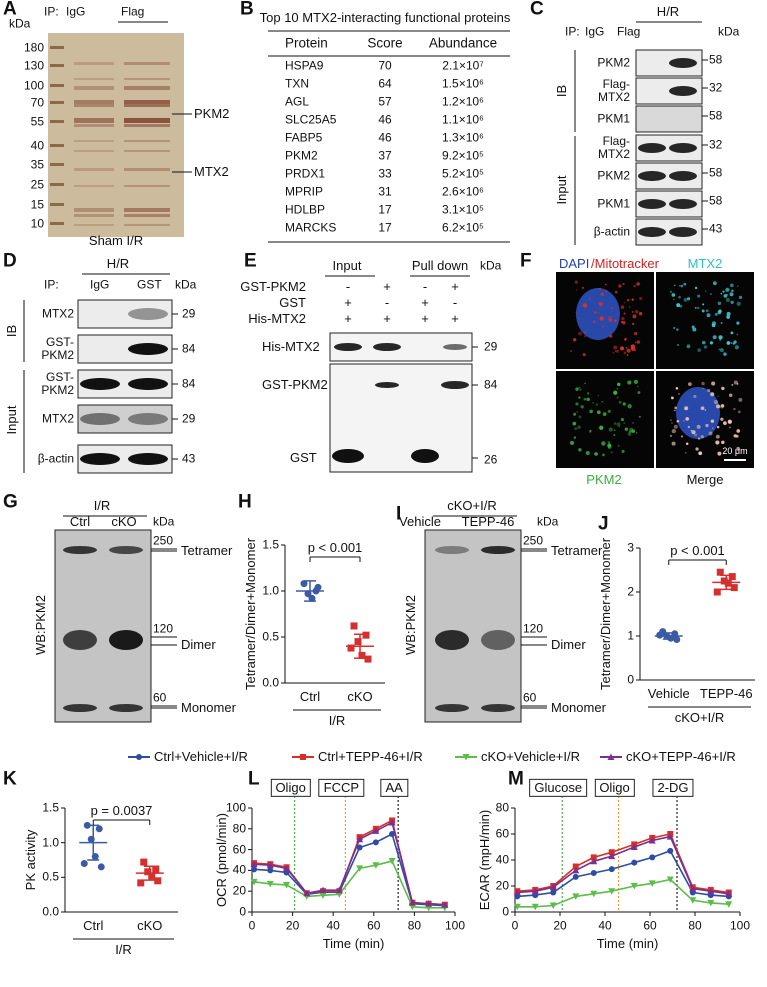  What do you see at coordinates (484, 860) in the screenshot?
I see `y-axis-label: ECAR (mpH/min)` at bounding box center [484, 860].